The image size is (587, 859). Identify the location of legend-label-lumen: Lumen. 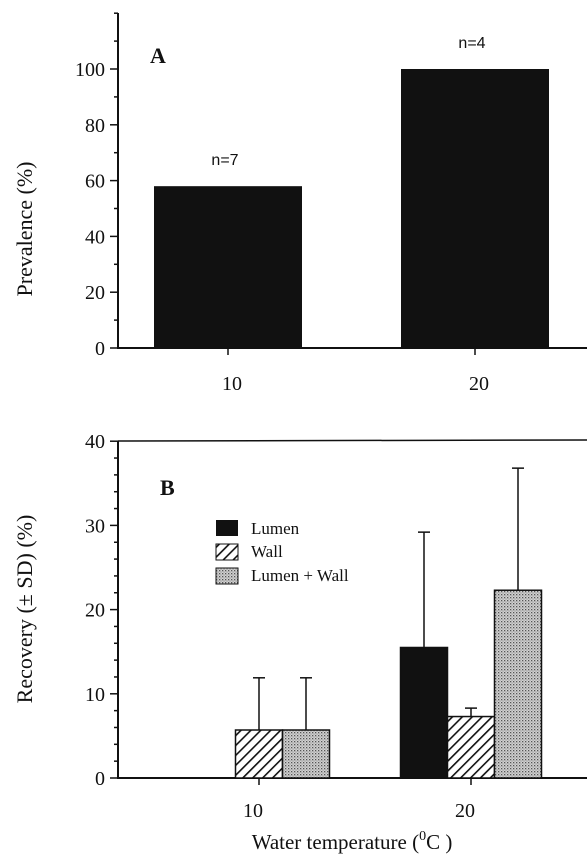
(275, 528).